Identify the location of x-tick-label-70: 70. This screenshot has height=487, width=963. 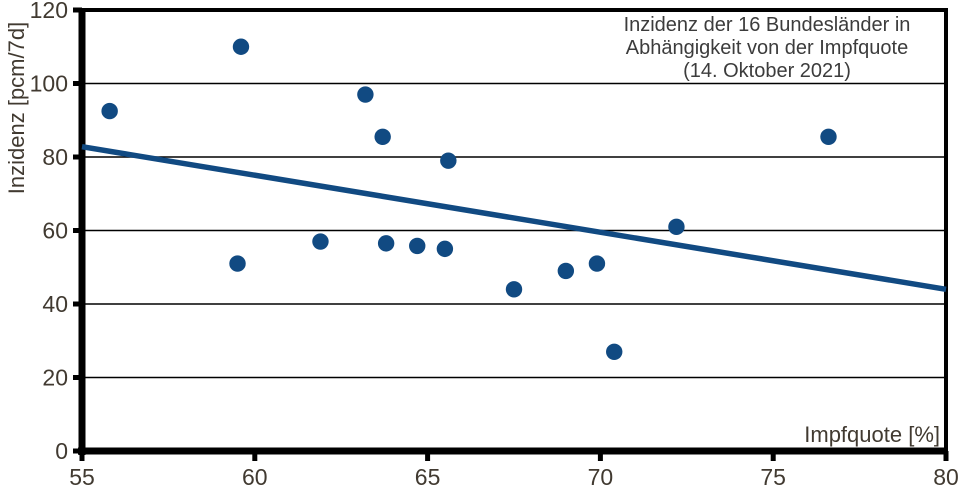
(601, 475).